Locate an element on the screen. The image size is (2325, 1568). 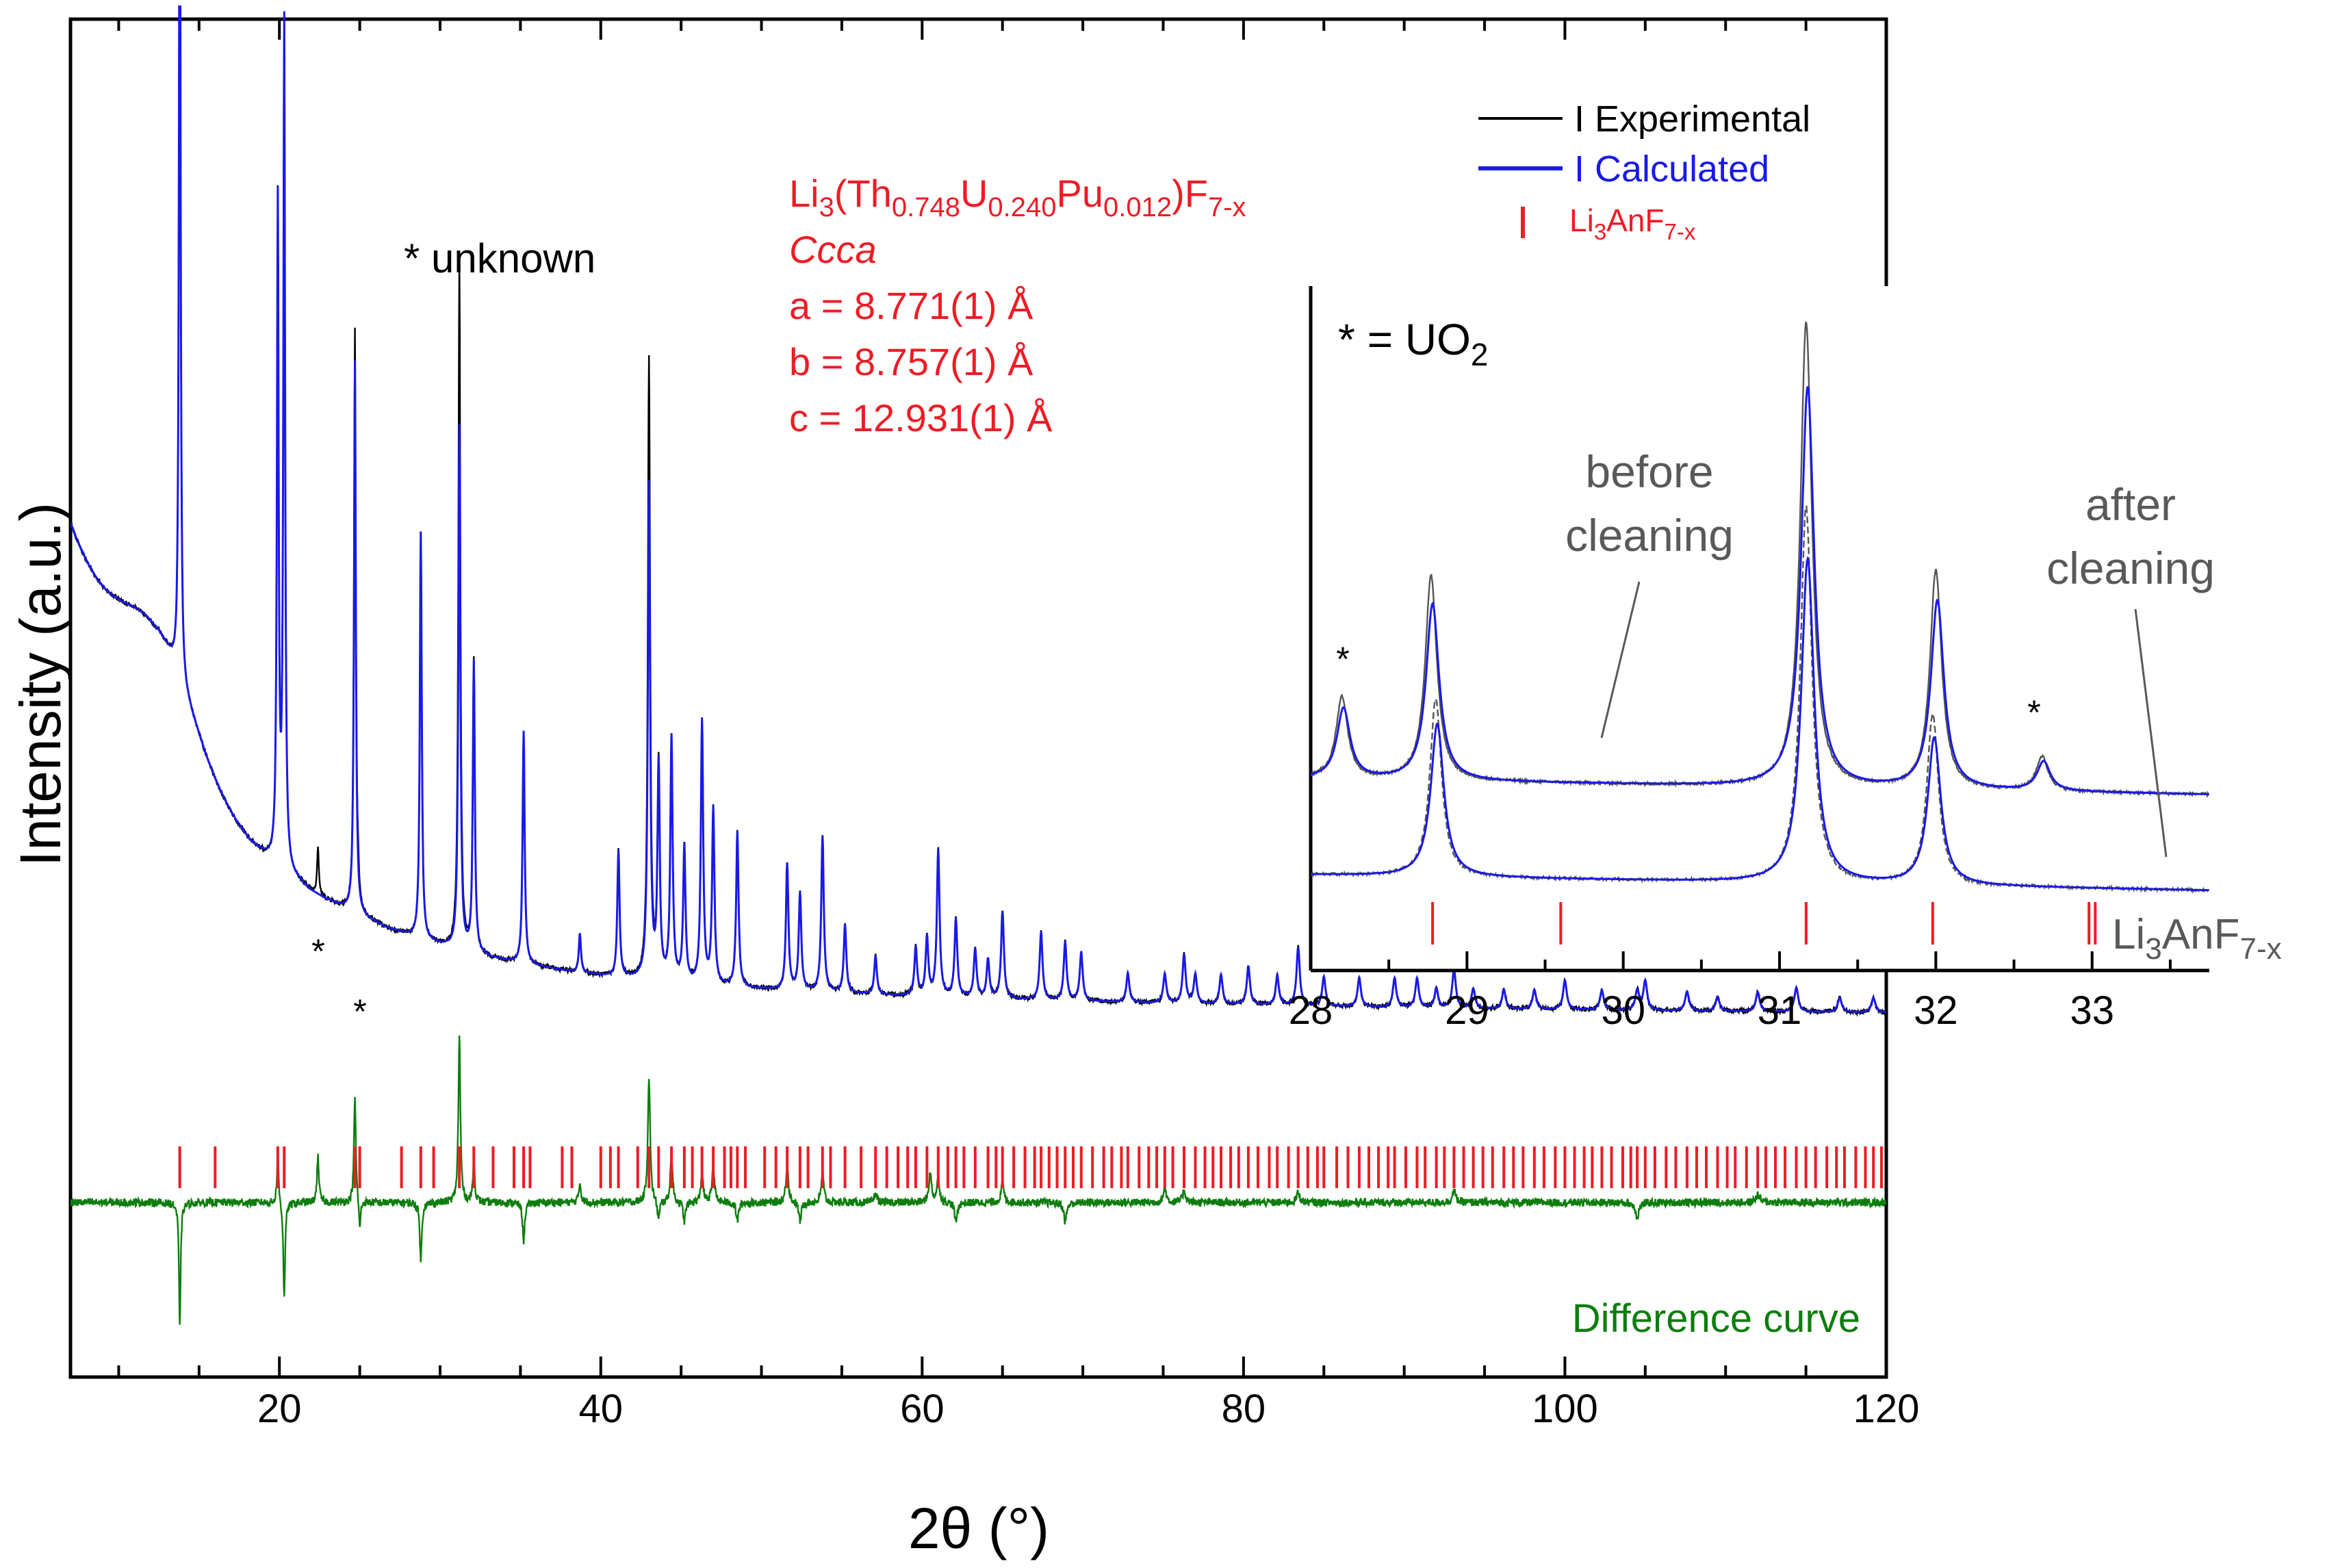
before-cleaning-label-line2: cleaning is located at coordinates (1649, 535).